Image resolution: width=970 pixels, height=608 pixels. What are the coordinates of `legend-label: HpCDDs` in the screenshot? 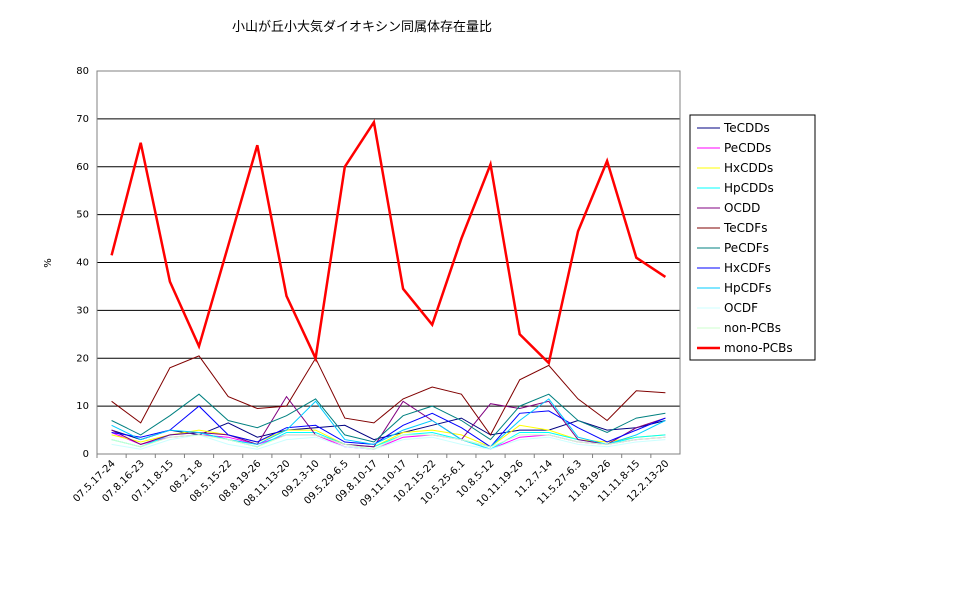 It's located at (749, 188).